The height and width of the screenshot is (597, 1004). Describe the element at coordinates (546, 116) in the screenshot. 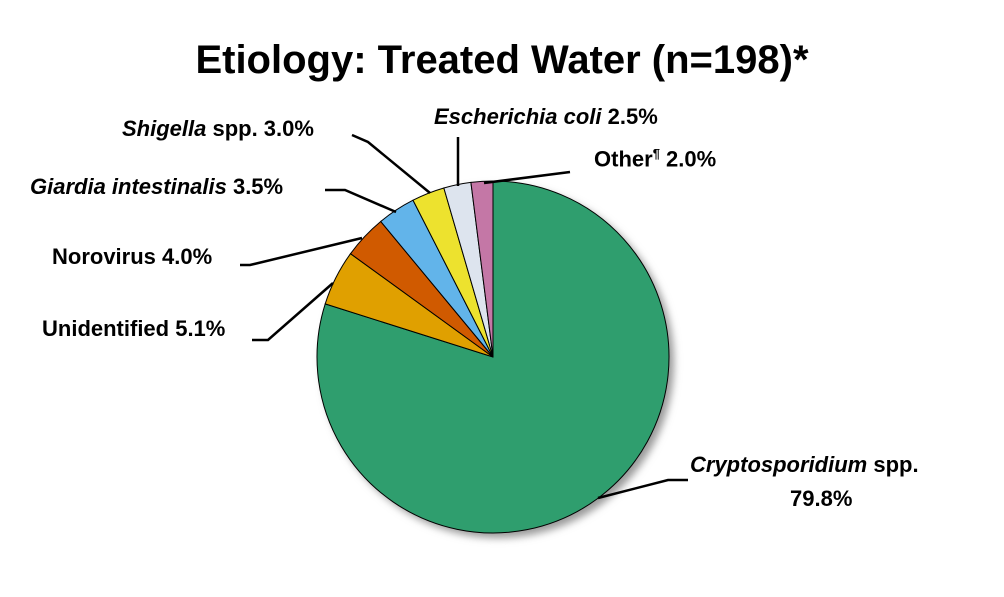

I see `label-ecoli: Escherichia coli 2.5%` at that location.